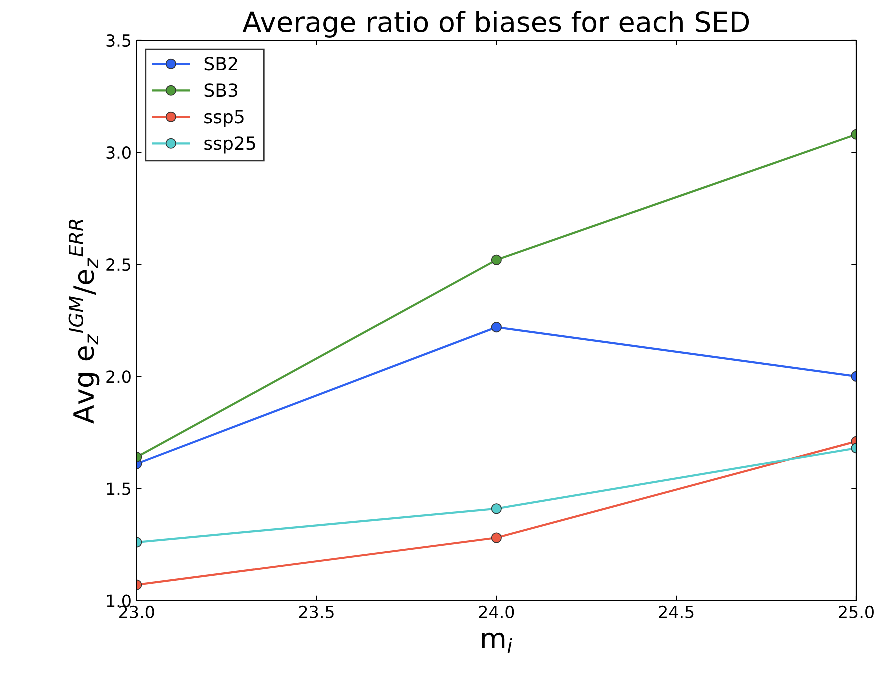  What do you see at coordinates (497, 642) in the screenshot?
I see `x-axis-title: m$_{i}$` at bounding box center [497, 642].